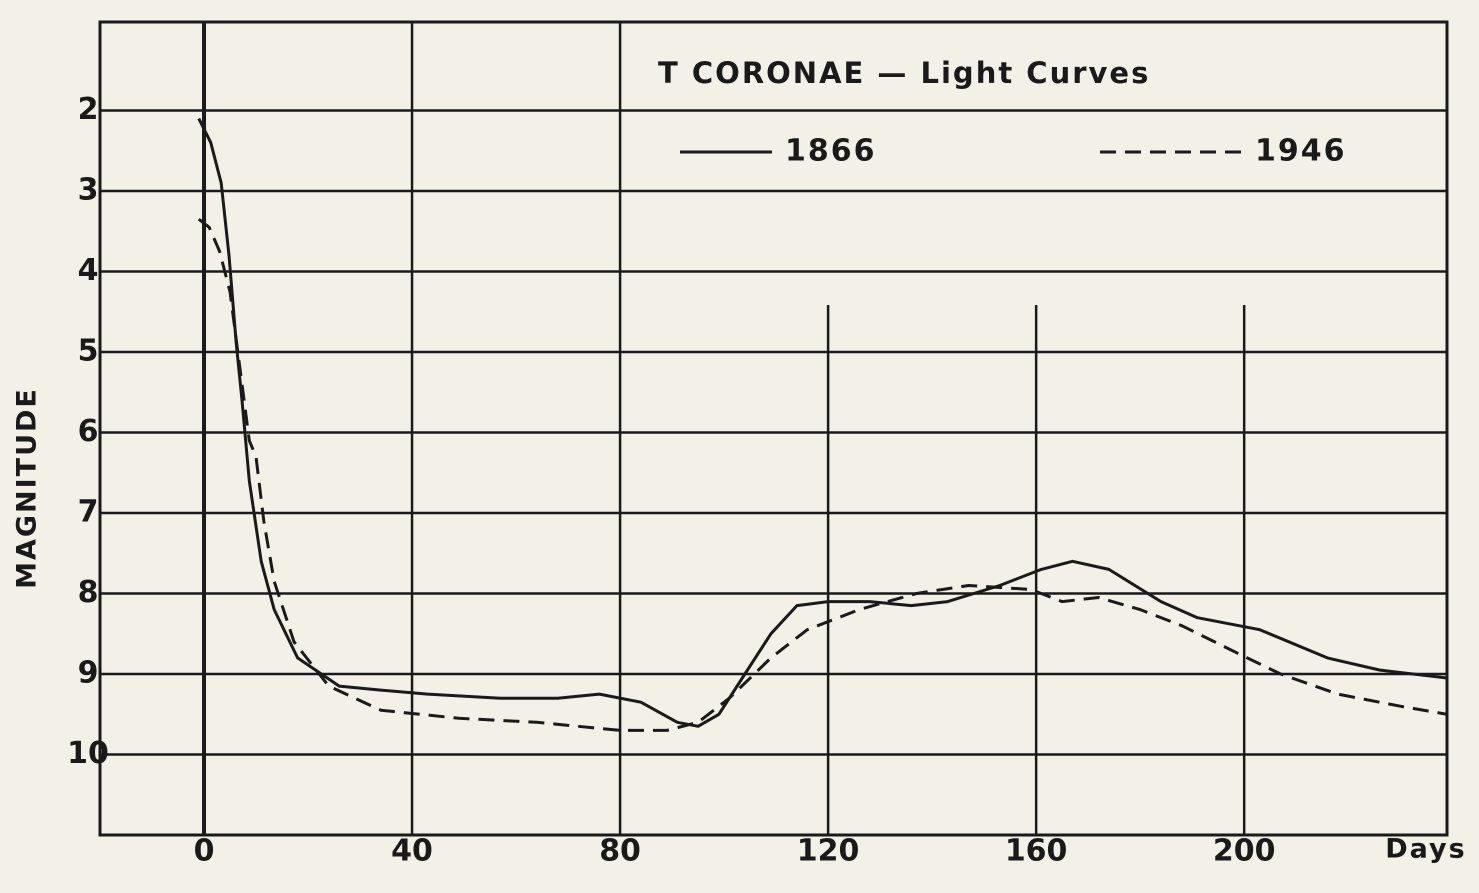  Describe the element at coordinates (828, 851) in the screenshot. I see `x-tick-label: 120` at that location.